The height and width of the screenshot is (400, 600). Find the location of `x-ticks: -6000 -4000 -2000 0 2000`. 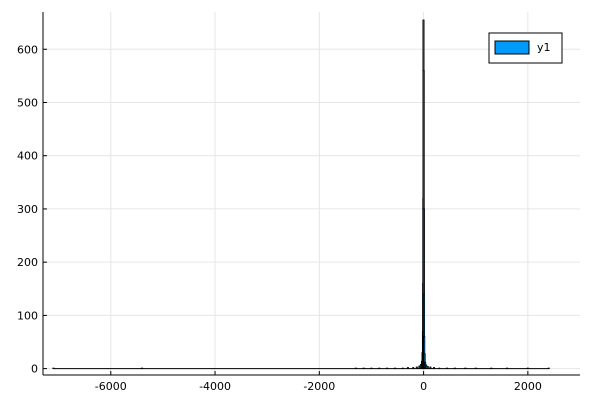

x-ticks: -6000 -4000 -2000 0 2000 is located at coordinates (318, 382).